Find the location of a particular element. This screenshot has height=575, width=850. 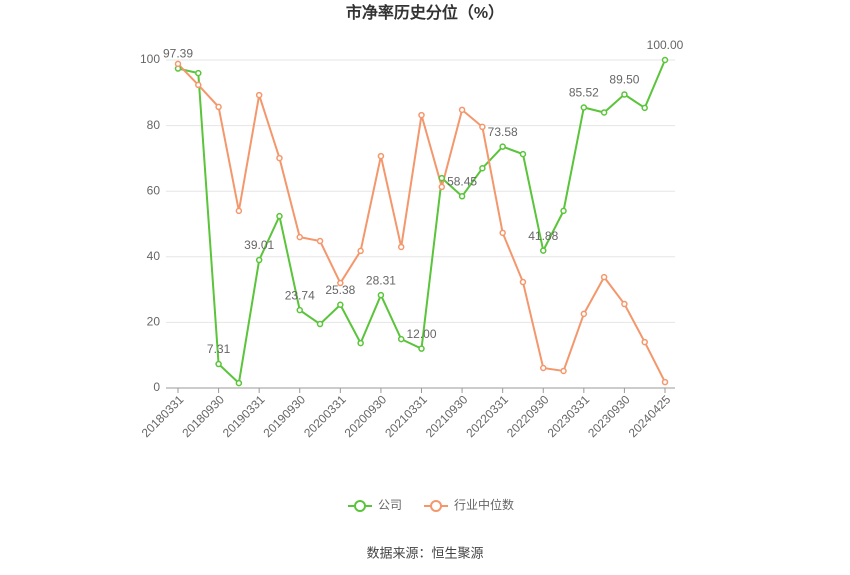

x-tick-label: 20210331 is located at coordinates (406, 416).